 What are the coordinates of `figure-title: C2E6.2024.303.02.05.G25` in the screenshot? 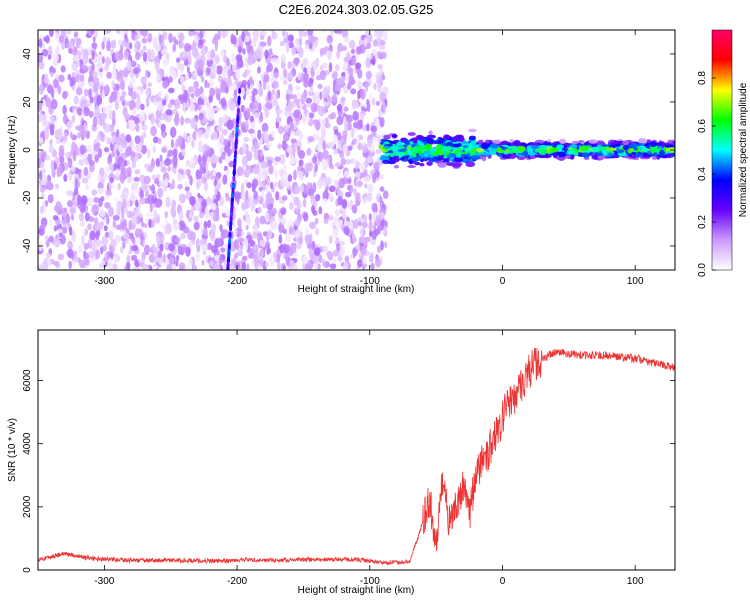 It's located at (356, 9).